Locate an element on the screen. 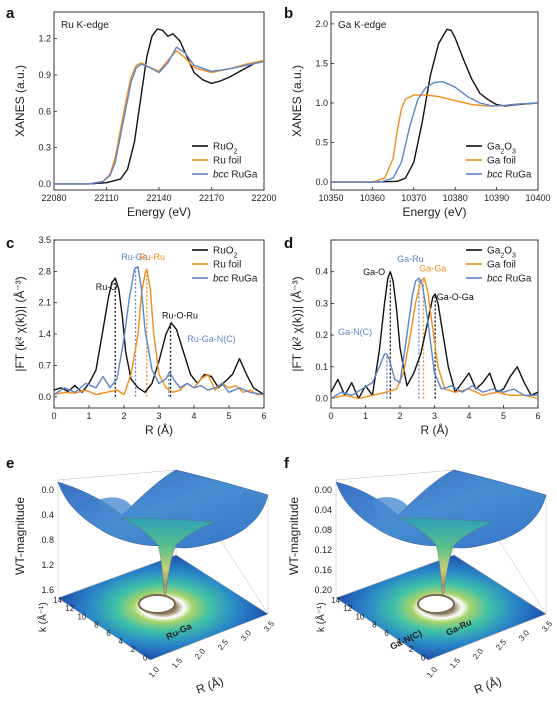  panel-label-d: d is located at coordinates (288, 243).